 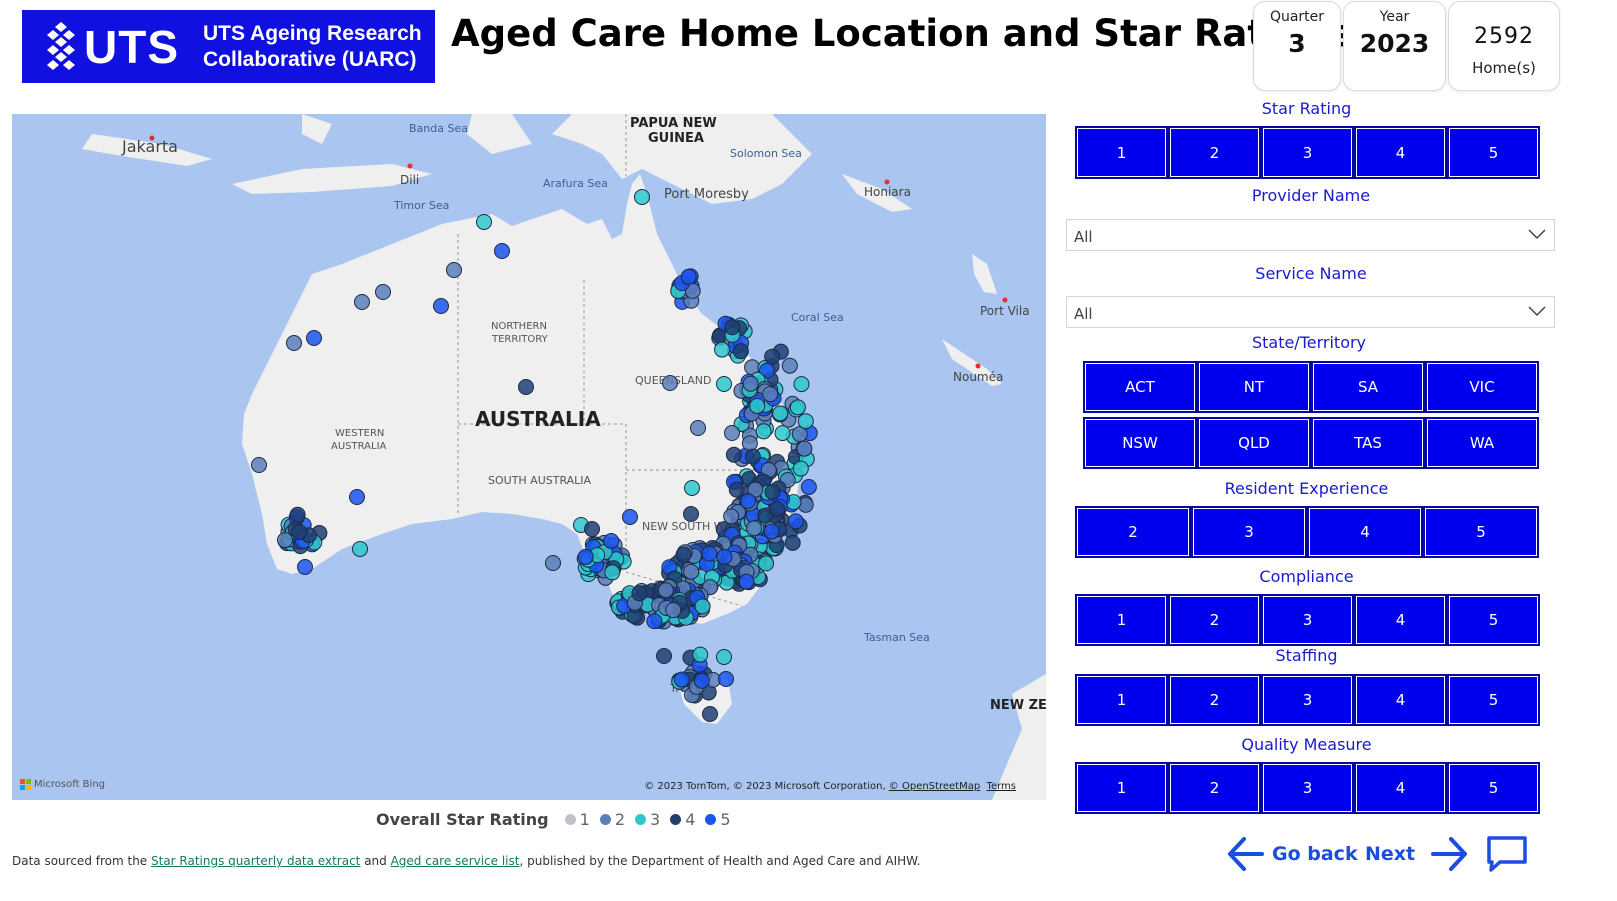 What do you see at coordinates (1365, 532) in the screenshot?
I see `resident-experience-4-button: 4` at bounding box center [1365, 532].